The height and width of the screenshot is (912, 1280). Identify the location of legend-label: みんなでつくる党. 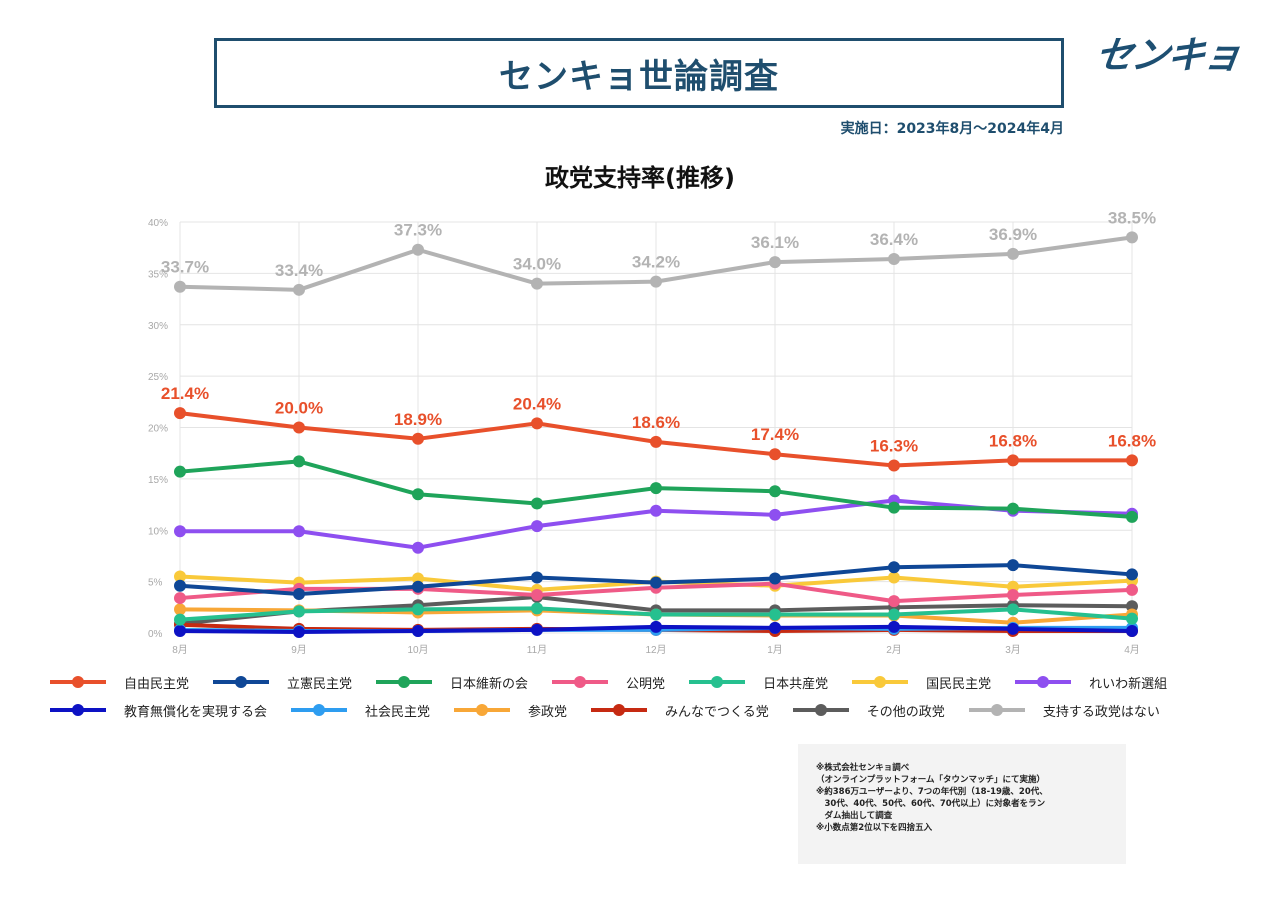
(717, 712).